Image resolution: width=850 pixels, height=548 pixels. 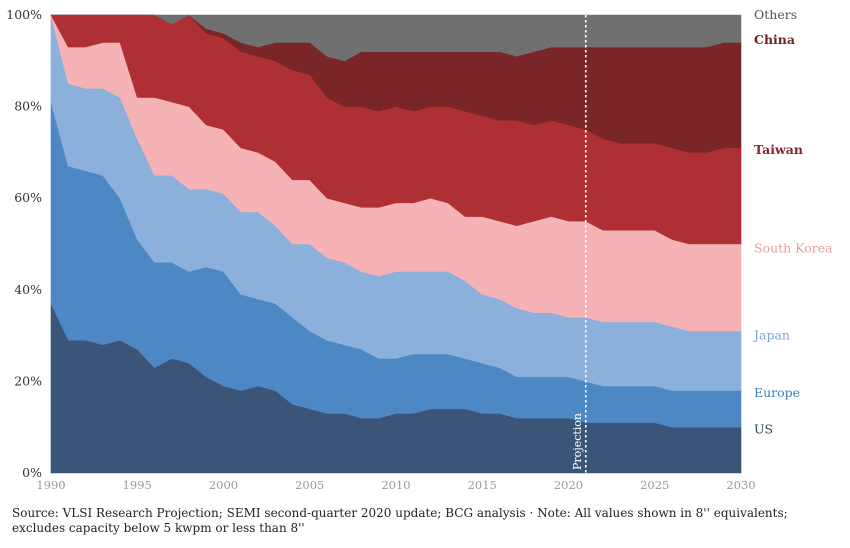 I want to click on x-tick-label: 2030, so click(x=740, y=485).